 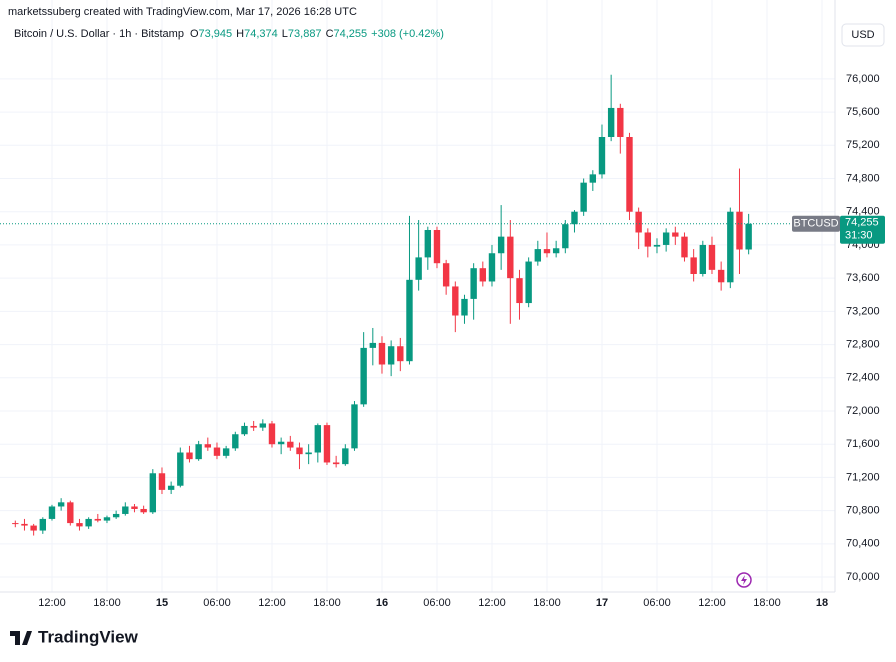 I want to click on ohlc-key: O, so click(x=194, y=34).